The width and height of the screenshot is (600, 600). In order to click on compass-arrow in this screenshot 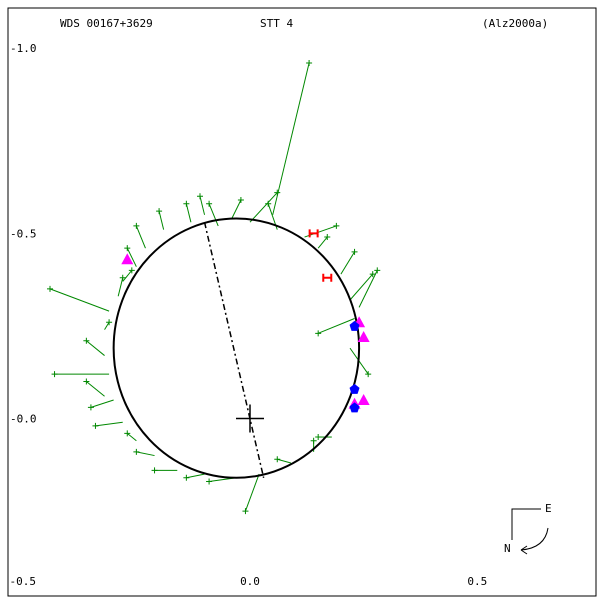, I will do `click(534, 539)`.